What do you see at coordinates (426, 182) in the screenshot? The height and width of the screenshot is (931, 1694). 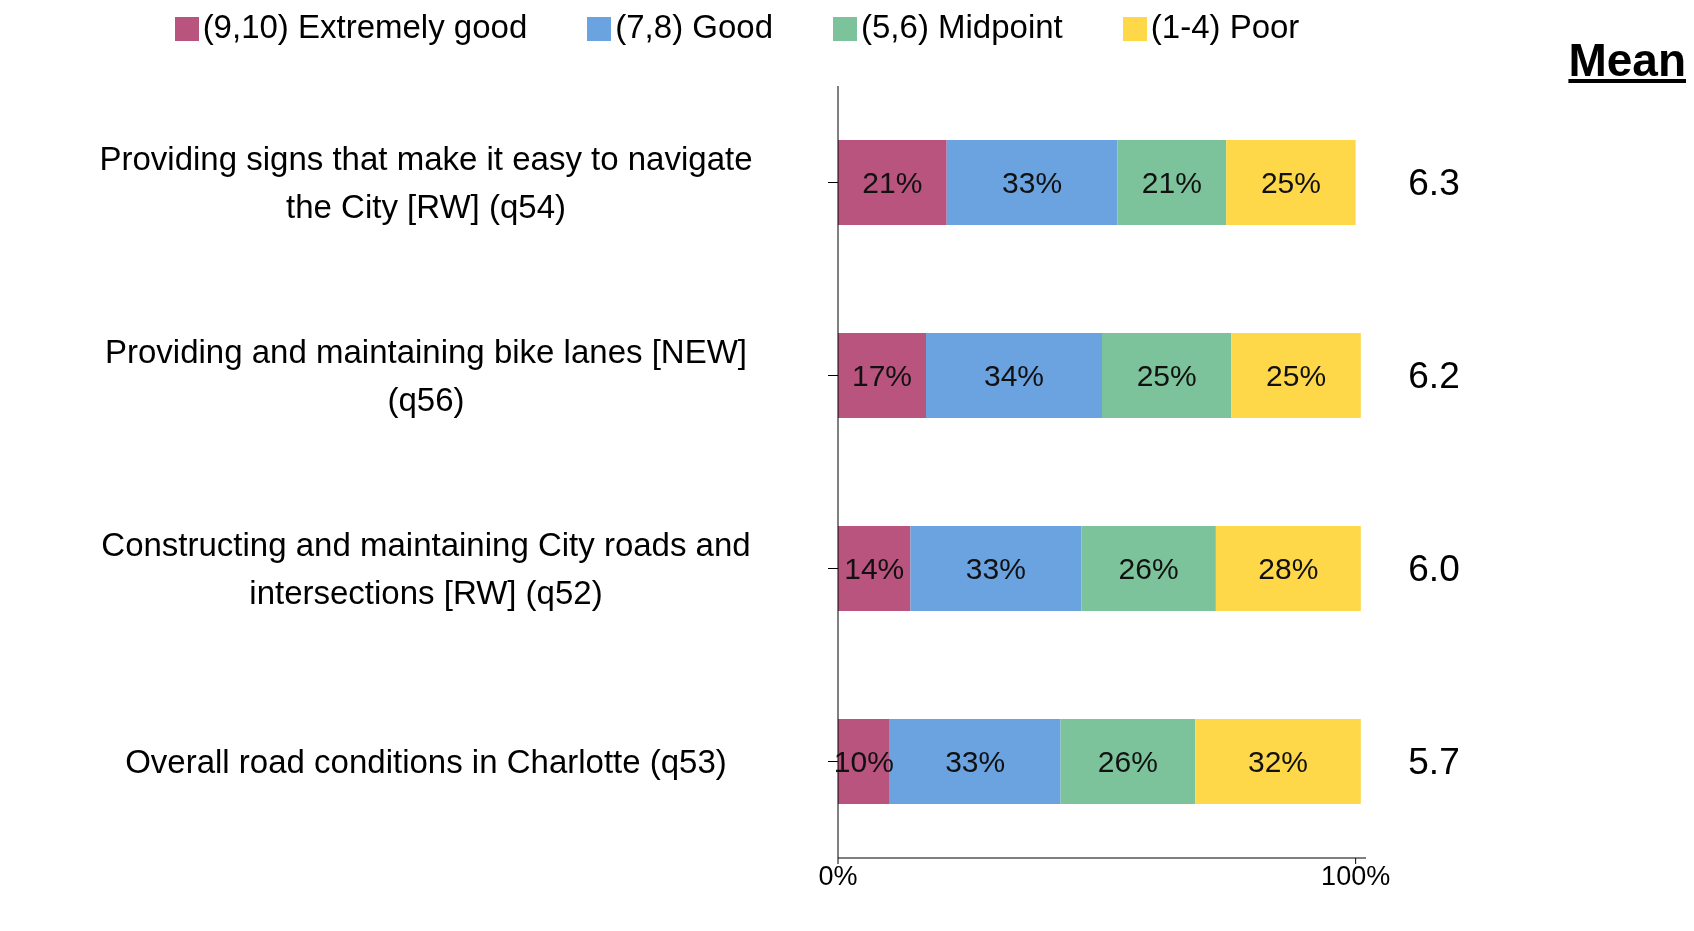 I see `y-tick-label: Providing signs that make it easy to navigate the City [RW] (q54)` at bounding box center [426, 182].